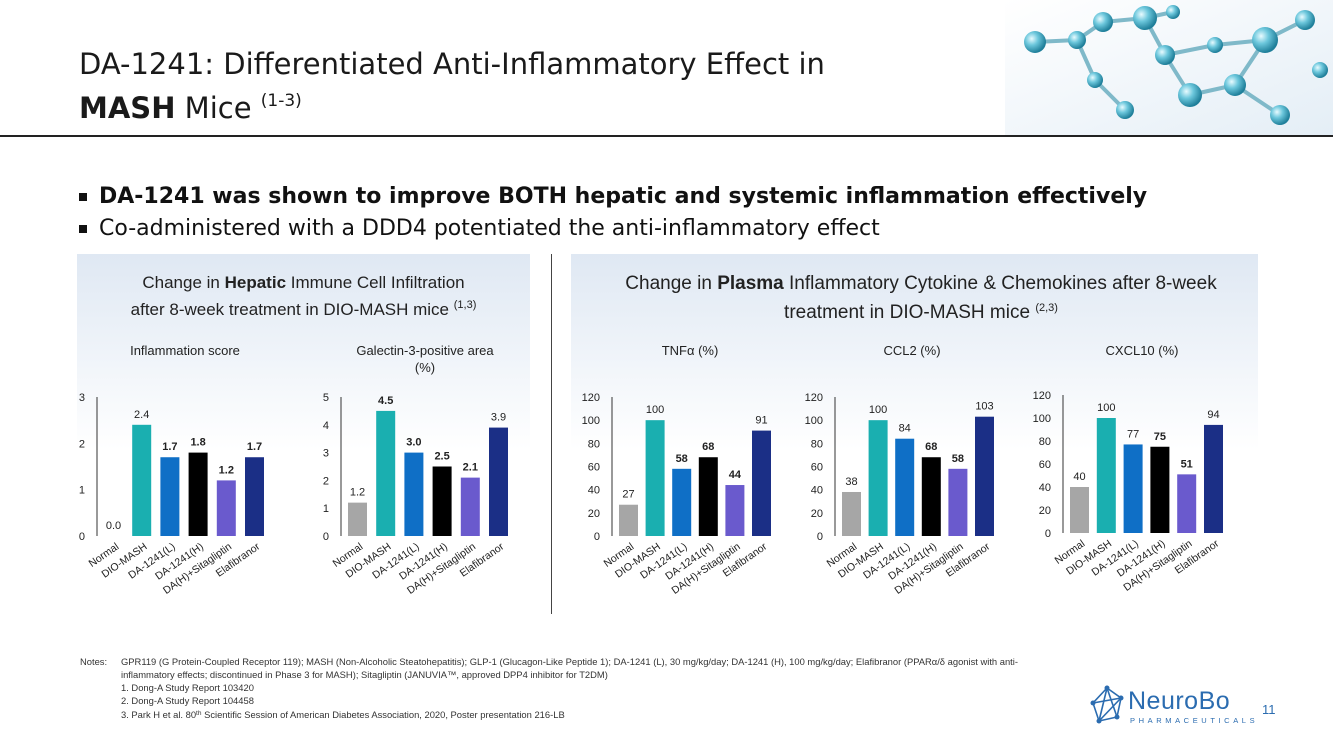  What do you see at coordinates (94, 661) in the screenshot?
I see `notes-label: Notes:` at bounding box center [94, 661].